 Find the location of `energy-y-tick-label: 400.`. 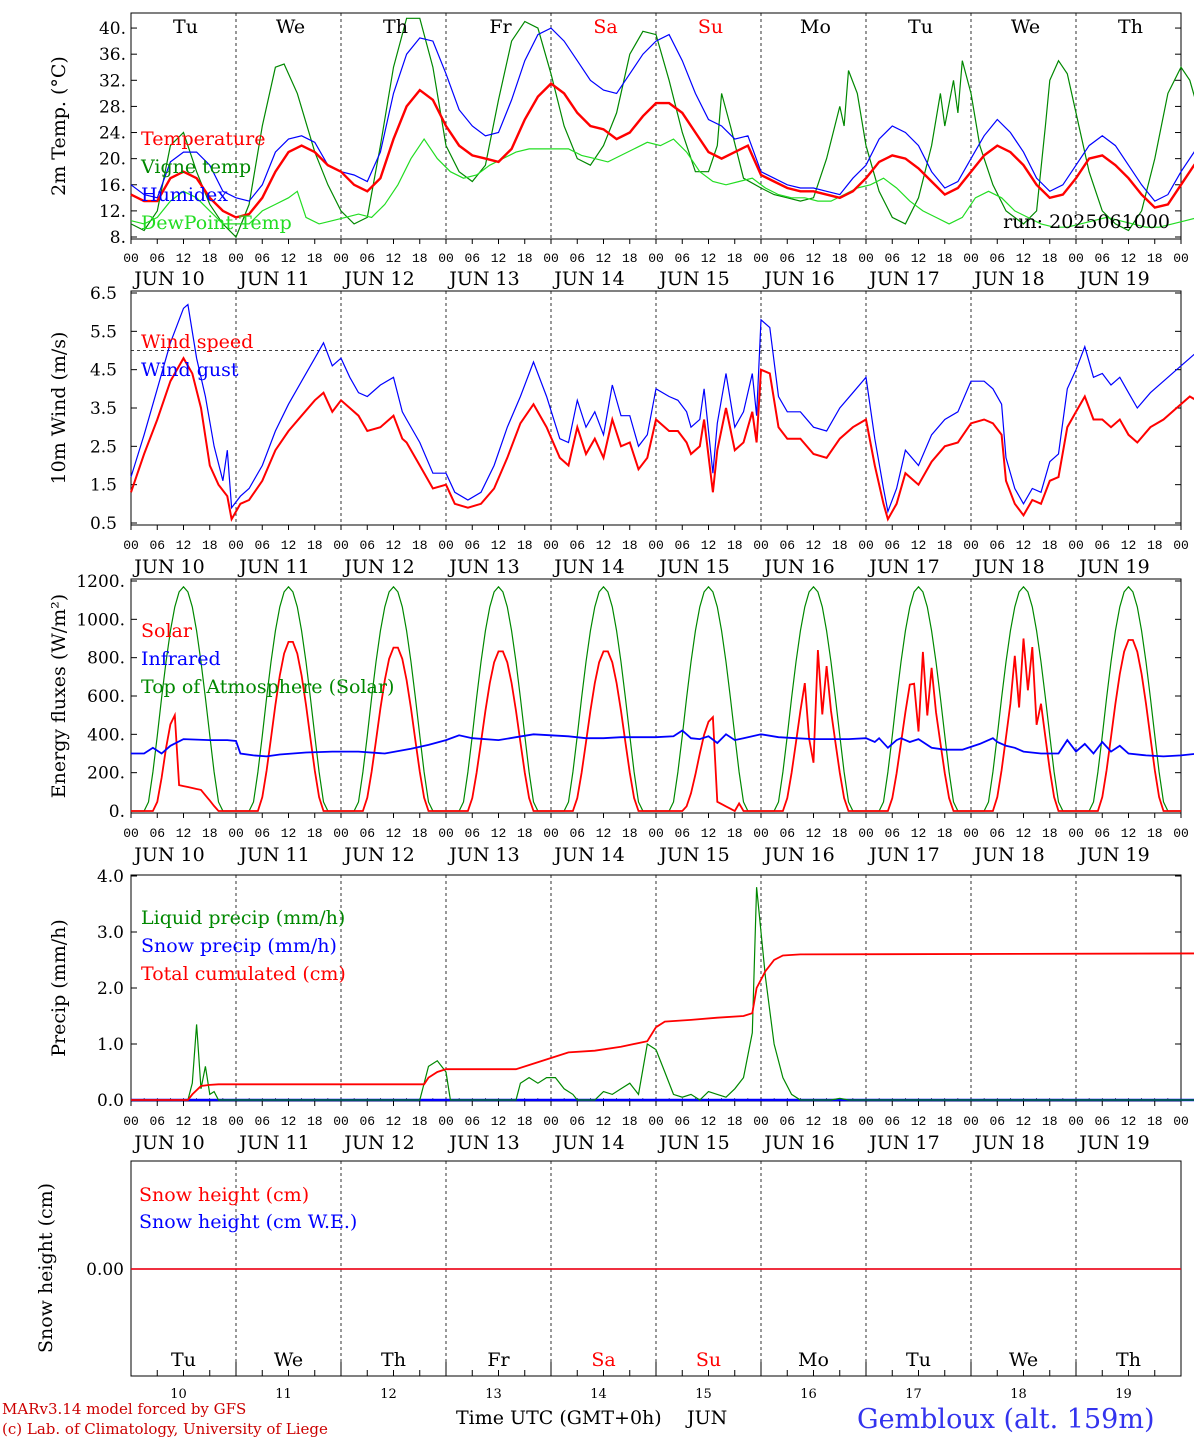

energy-y-tick-label: 400. is located at coordinates (106, 735).